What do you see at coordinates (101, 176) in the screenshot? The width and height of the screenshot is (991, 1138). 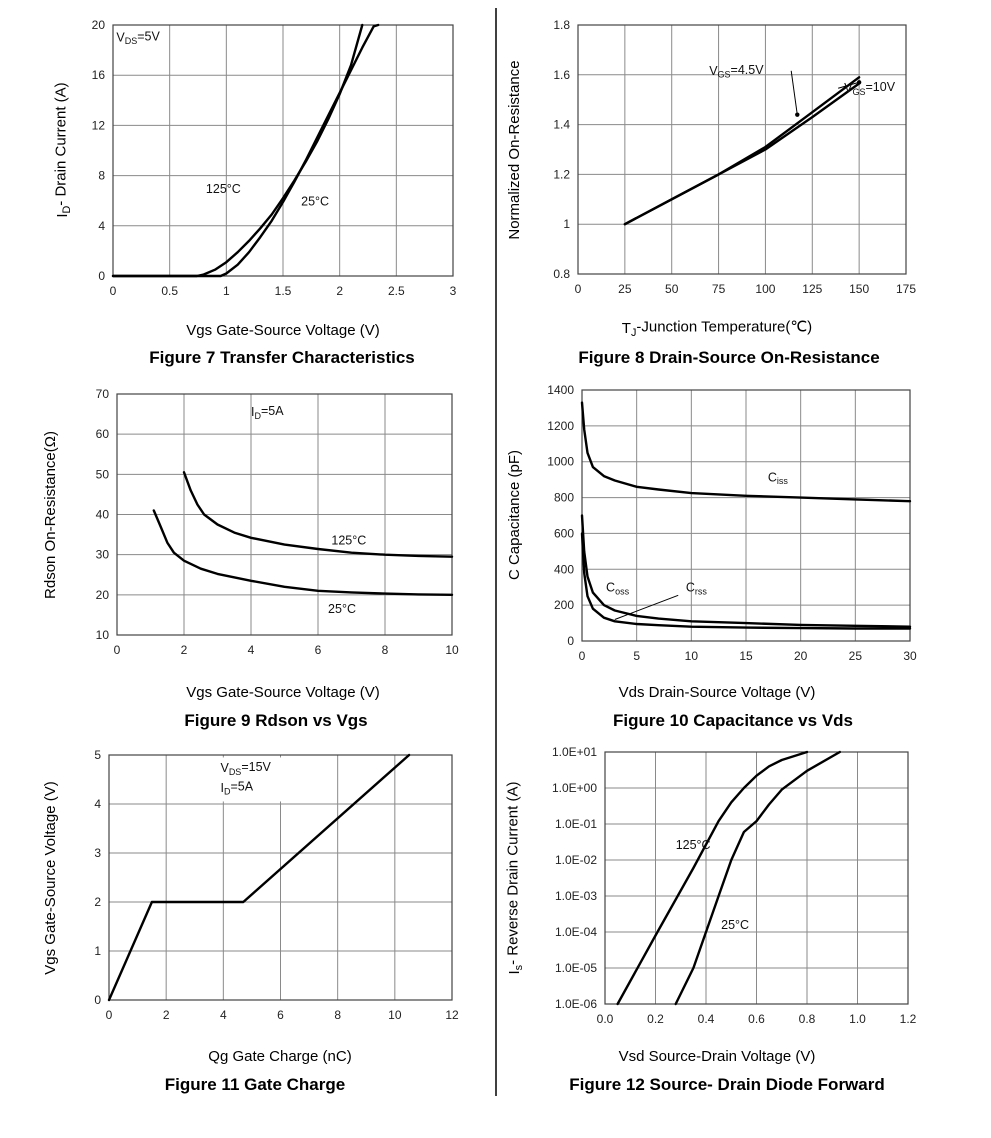 I see `y-tick-label: 8` at bounding box center [101, 176].